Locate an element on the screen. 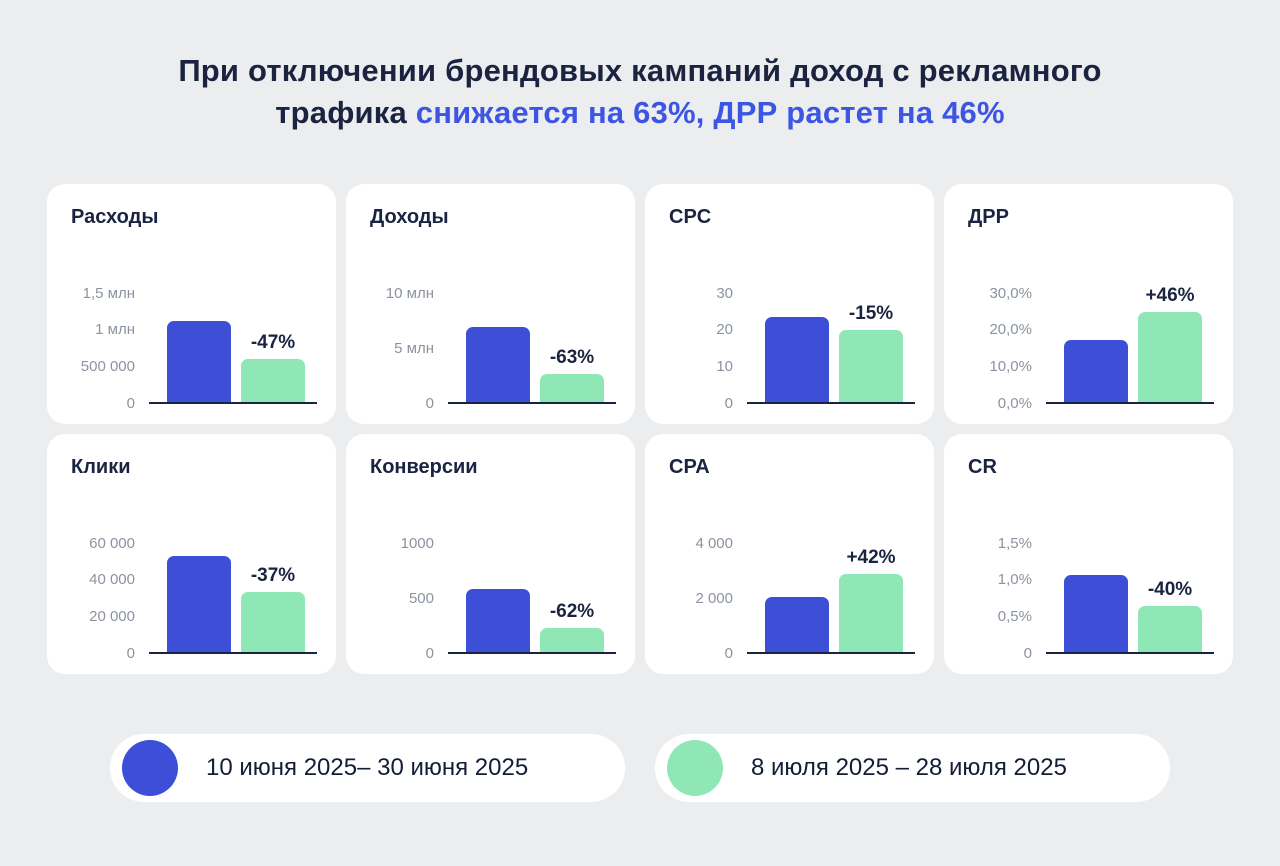  metric-card-title: CR is located at coordinates (982, 466).